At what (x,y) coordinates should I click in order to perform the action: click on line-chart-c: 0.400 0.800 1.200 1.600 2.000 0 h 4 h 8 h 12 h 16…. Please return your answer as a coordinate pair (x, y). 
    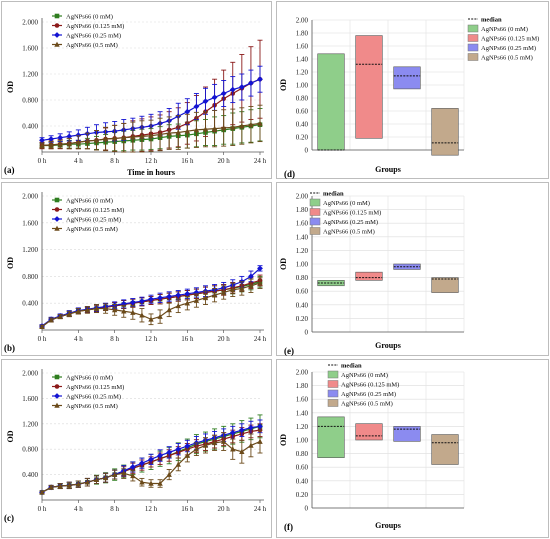
    Looking at the image, I should click on (135, 446).